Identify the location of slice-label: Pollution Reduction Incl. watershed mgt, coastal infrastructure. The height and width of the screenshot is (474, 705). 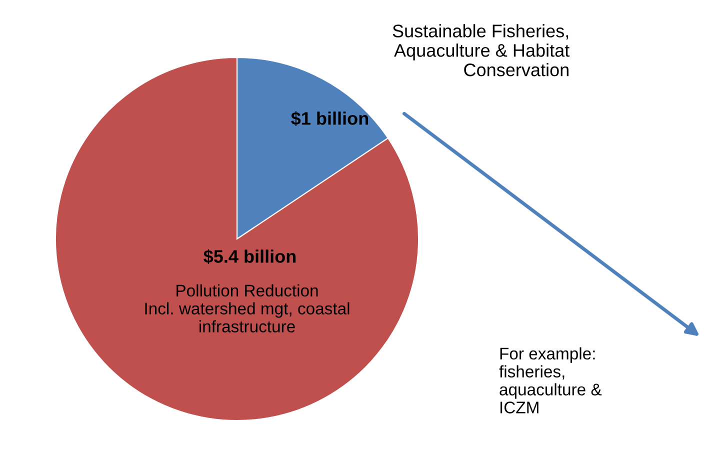
(247, 308).